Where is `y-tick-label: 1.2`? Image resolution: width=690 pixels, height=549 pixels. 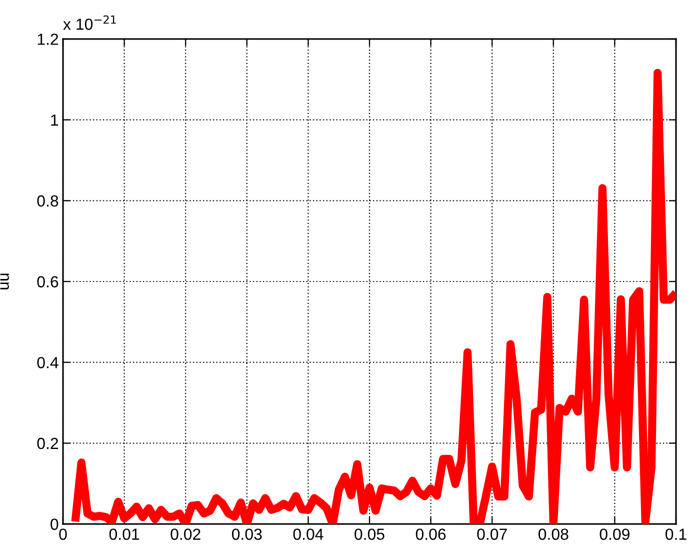
y-tick-label: 1.2 is located at coordinates (48, 39).